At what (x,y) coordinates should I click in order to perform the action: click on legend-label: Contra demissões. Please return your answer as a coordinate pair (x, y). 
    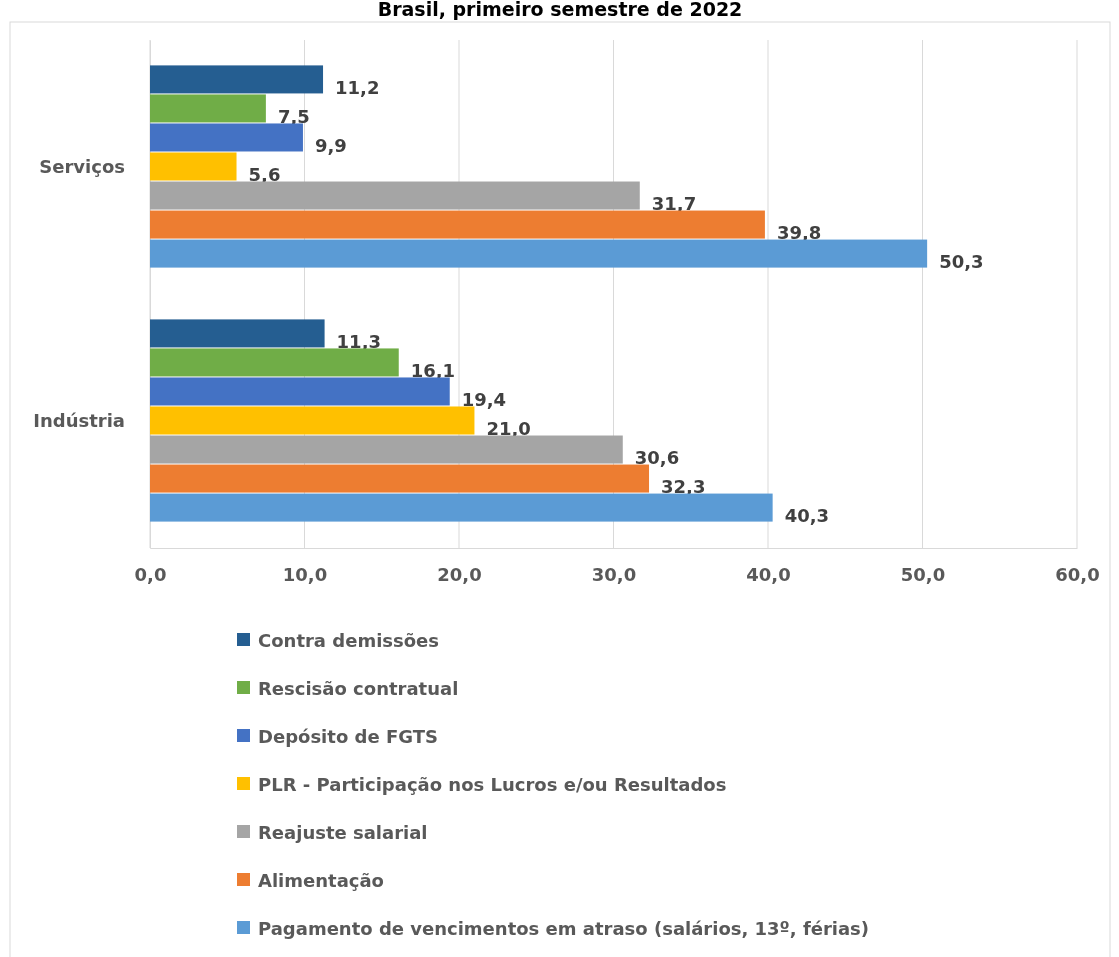
    Looking at the image, I should click on (349, 640).